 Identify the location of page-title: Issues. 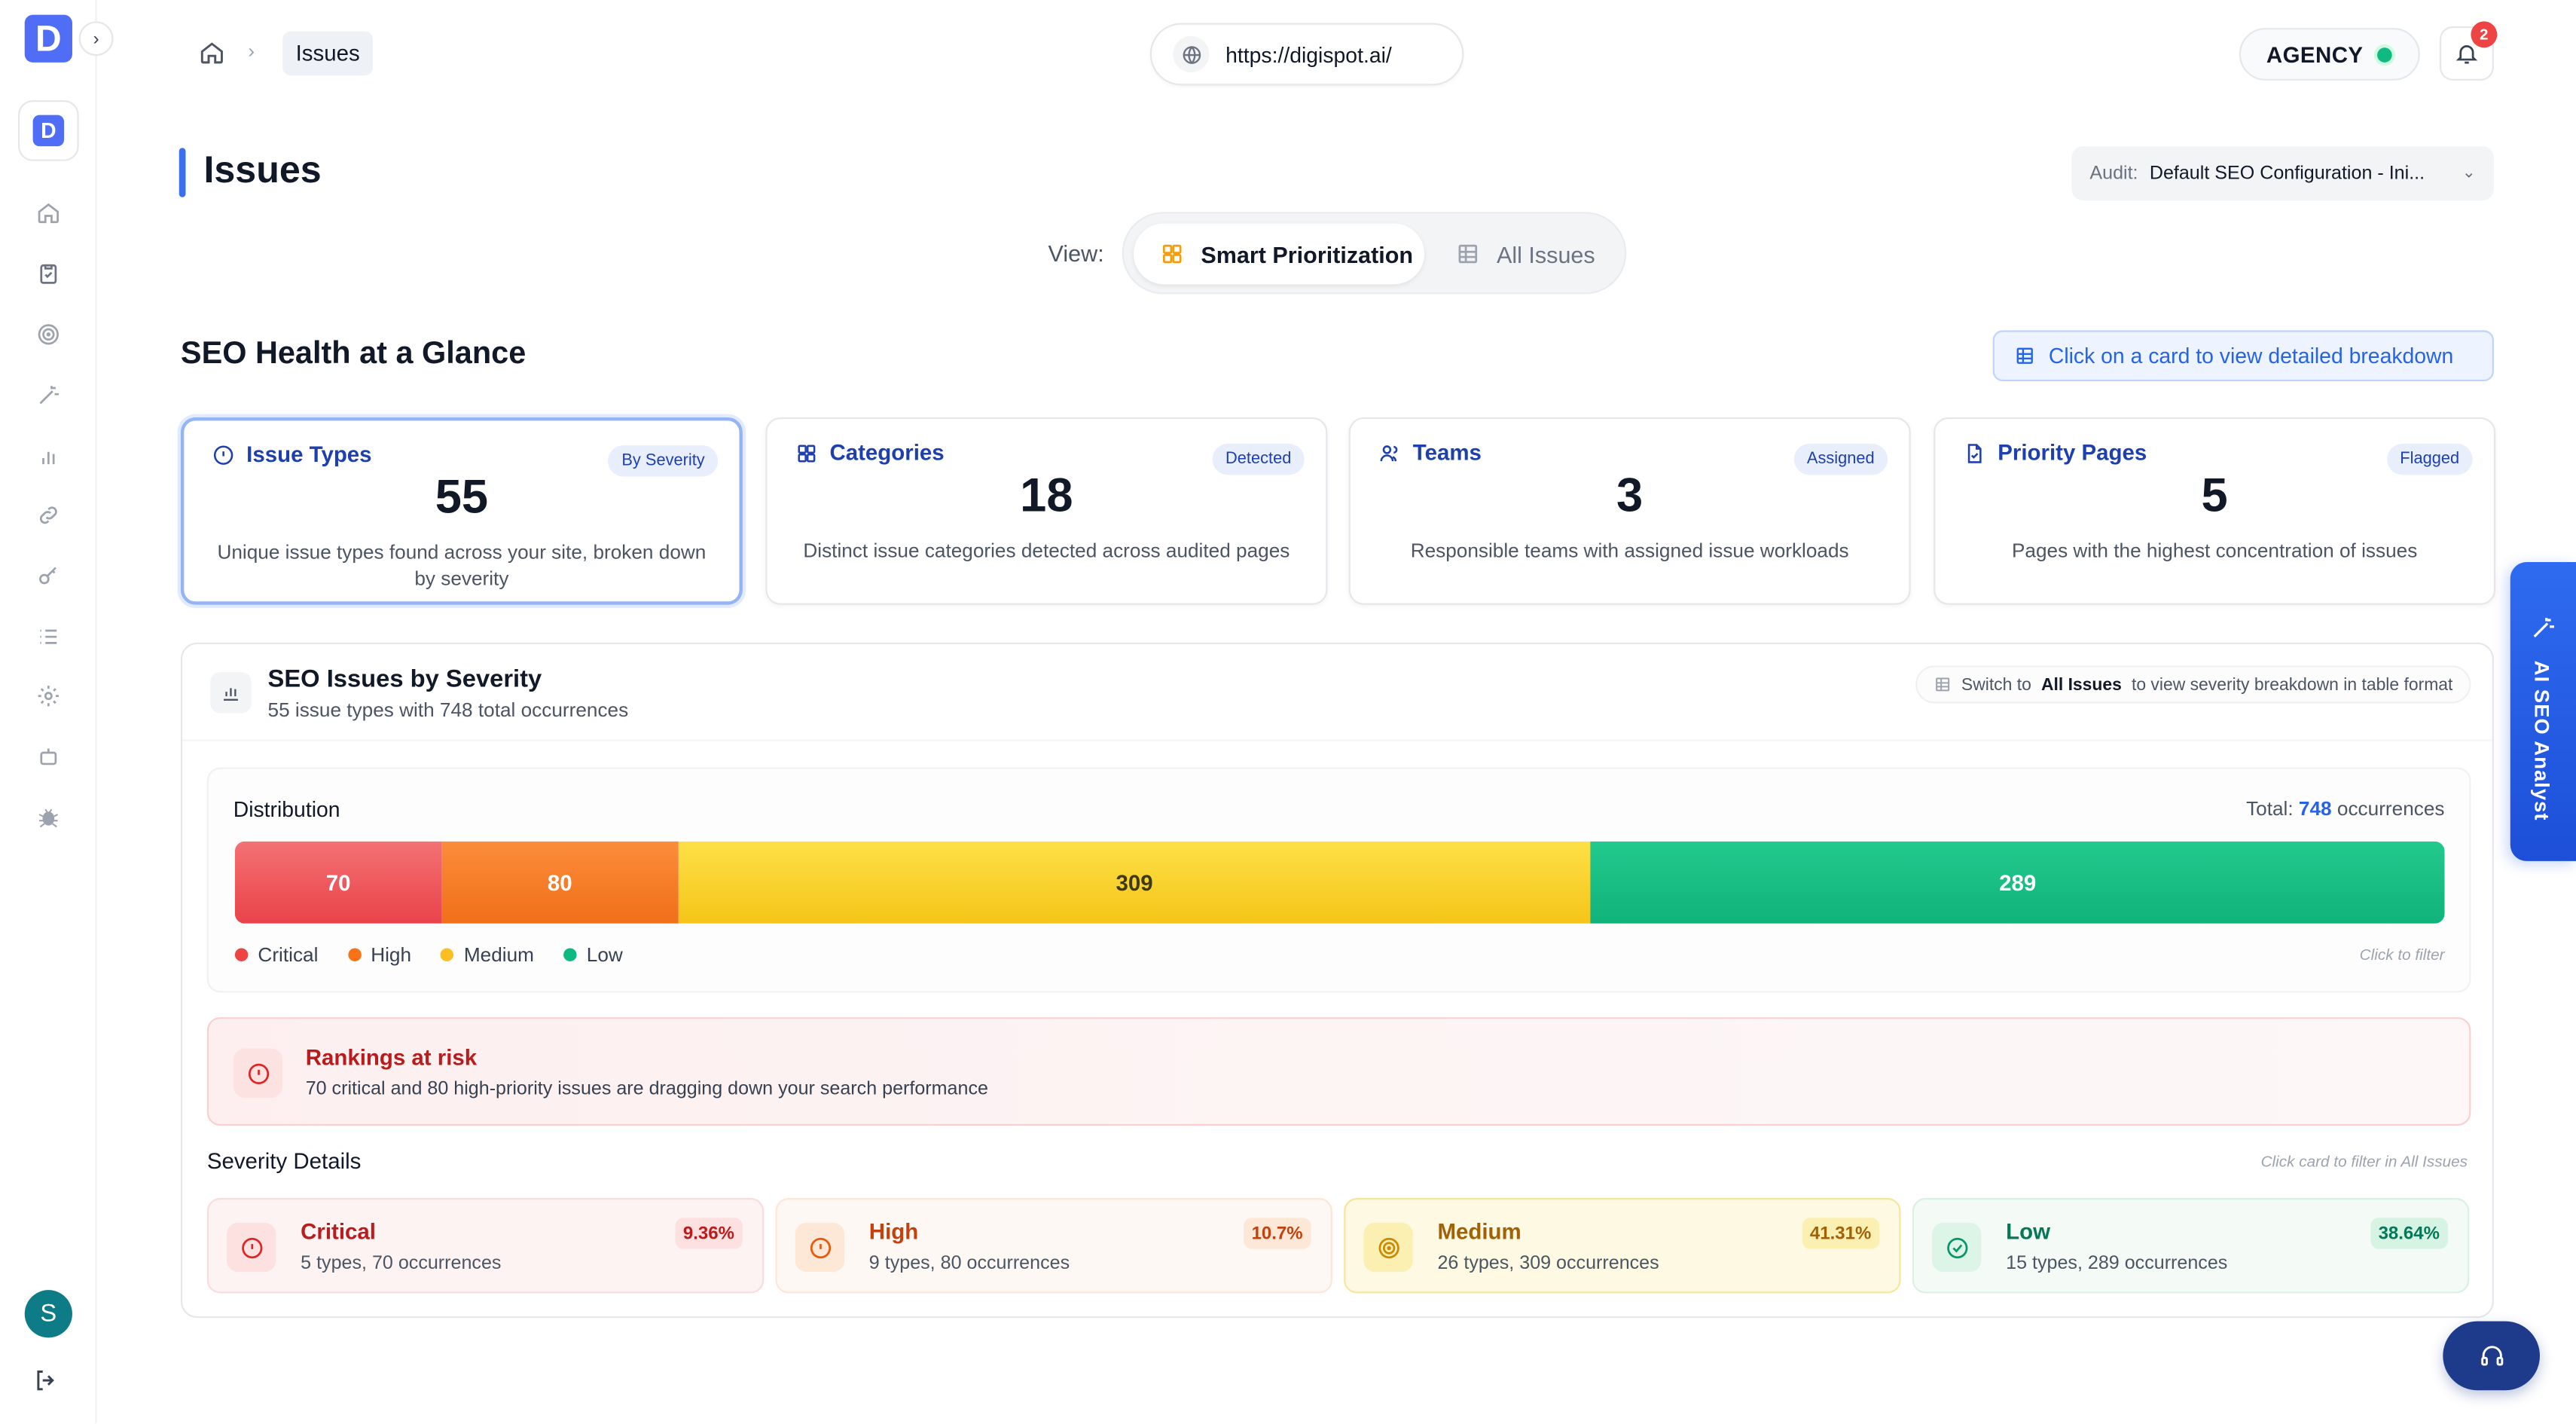
(263, 170).